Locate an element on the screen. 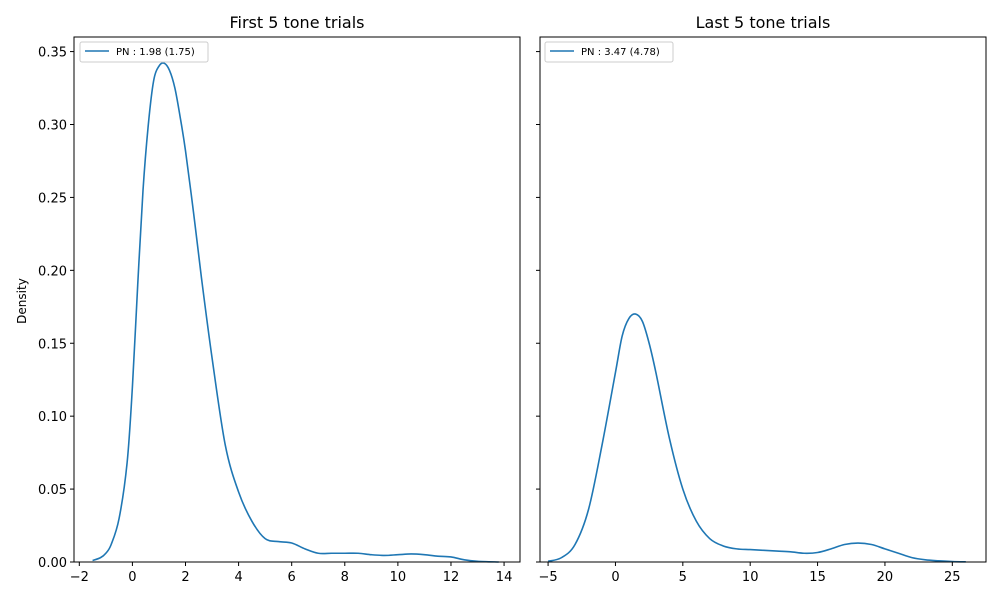 The width and height of the screenshot is (1000, 600). legend: PN : 3.47 (4.78) is located at coordinates (609, 52).